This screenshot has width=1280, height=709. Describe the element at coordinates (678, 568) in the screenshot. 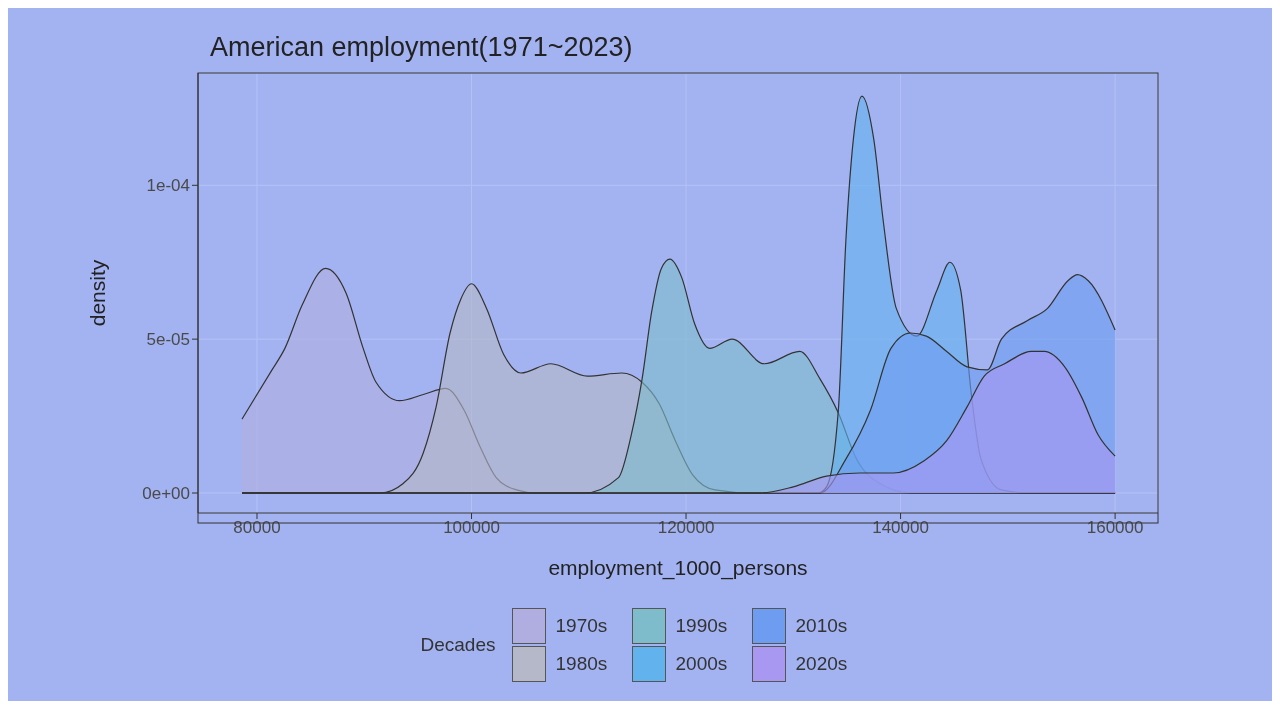

I see `x-axis-title: employment_1000_persons` at that location.